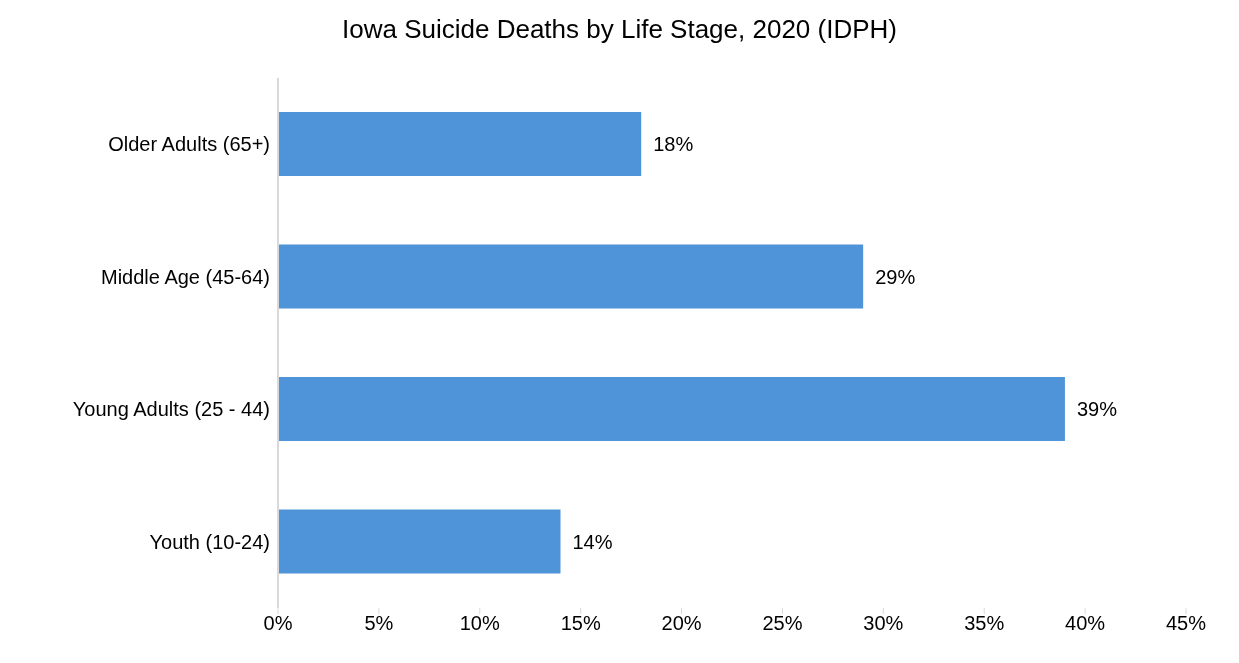 The width and height of the screenshot is (1239, 663). I want to click on chart-title: Iowa Suicide Deaths by Life Stage, 2020 (IDPH), so click(619, 30).